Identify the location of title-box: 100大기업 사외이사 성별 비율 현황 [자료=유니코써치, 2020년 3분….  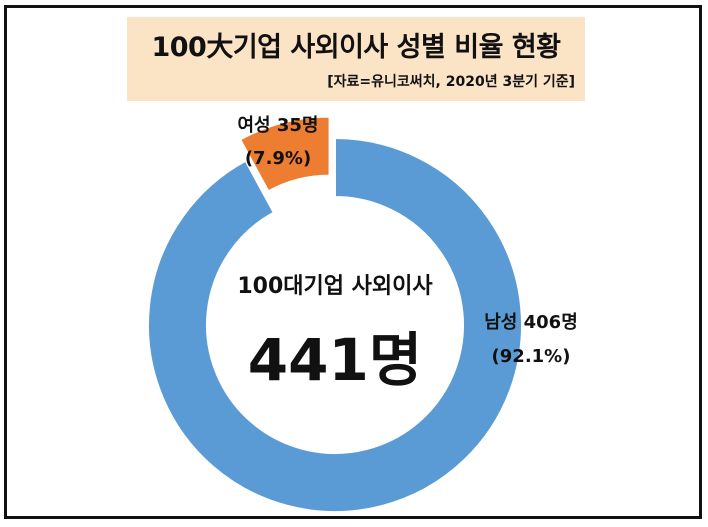
(356, 59).